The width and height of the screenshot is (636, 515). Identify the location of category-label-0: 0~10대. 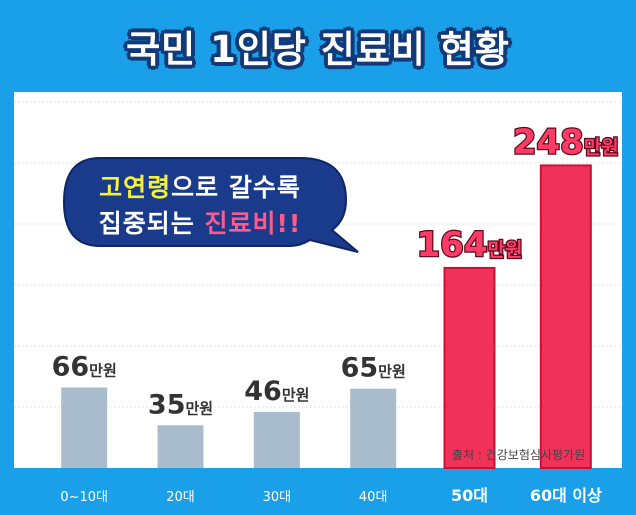
(84, 497).